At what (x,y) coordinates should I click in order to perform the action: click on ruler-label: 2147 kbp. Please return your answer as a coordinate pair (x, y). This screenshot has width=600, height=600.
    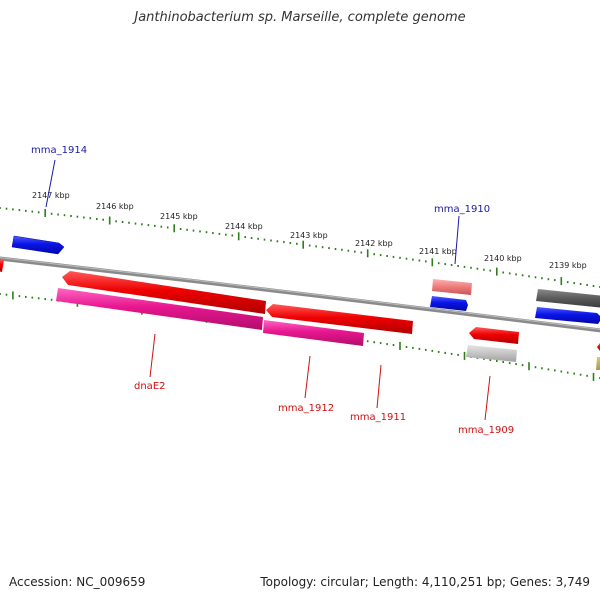
    Looking at the image, I should click on (51, 195).